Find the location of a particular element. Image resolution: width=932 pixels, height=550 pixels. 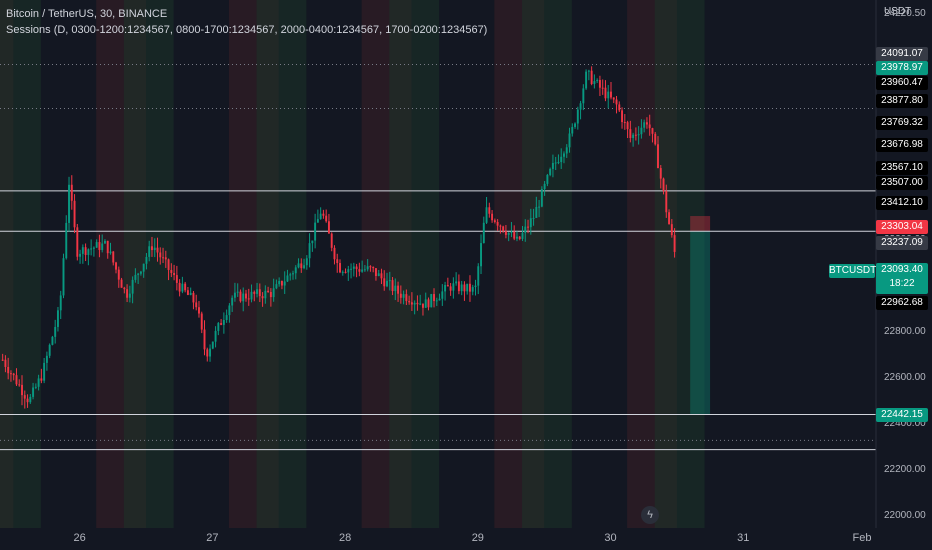

y-tick-label: 22000.00 is located at coordinates (905, 516).